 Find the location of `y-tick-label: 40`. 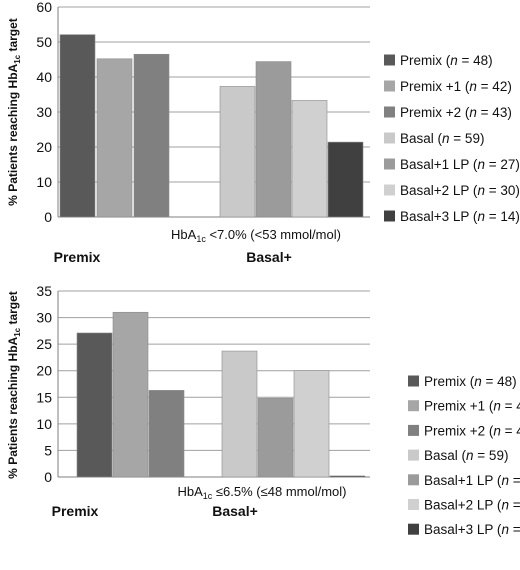

y-tick-label: 40 is located at coordinates (44, 77).